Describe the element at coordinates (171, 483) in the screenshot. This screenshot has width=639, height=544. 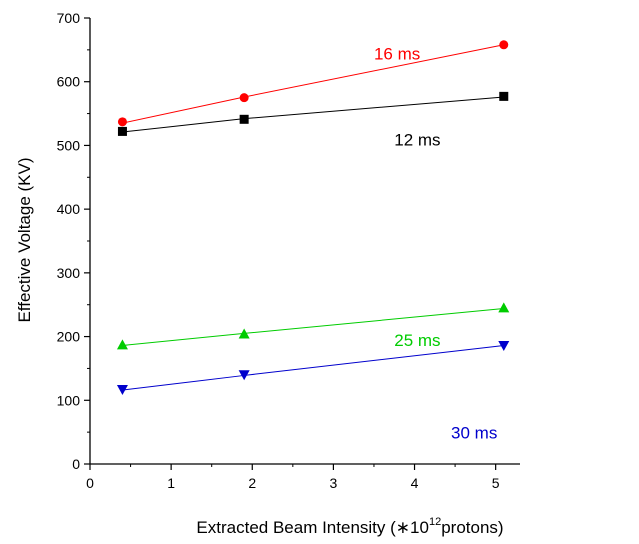
I see `x-tick-label: 1` at that location.